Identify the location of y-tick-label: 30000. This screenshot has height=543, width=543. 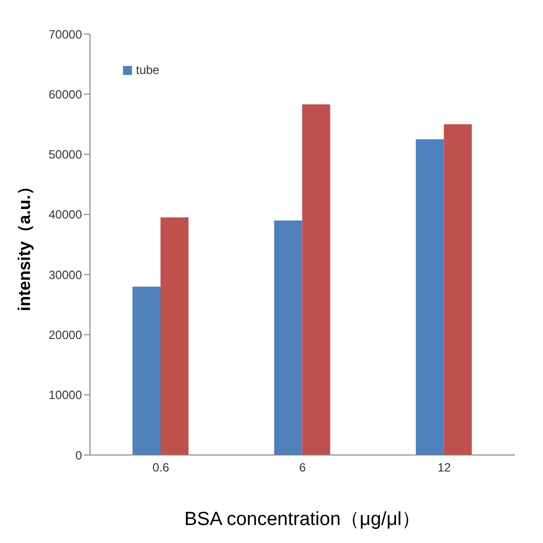
(65, 275).